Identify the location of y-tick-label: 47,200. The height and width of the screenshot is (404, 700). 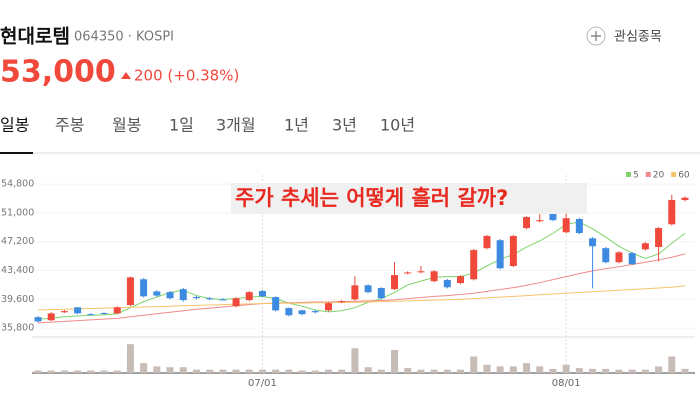
(17, 241).